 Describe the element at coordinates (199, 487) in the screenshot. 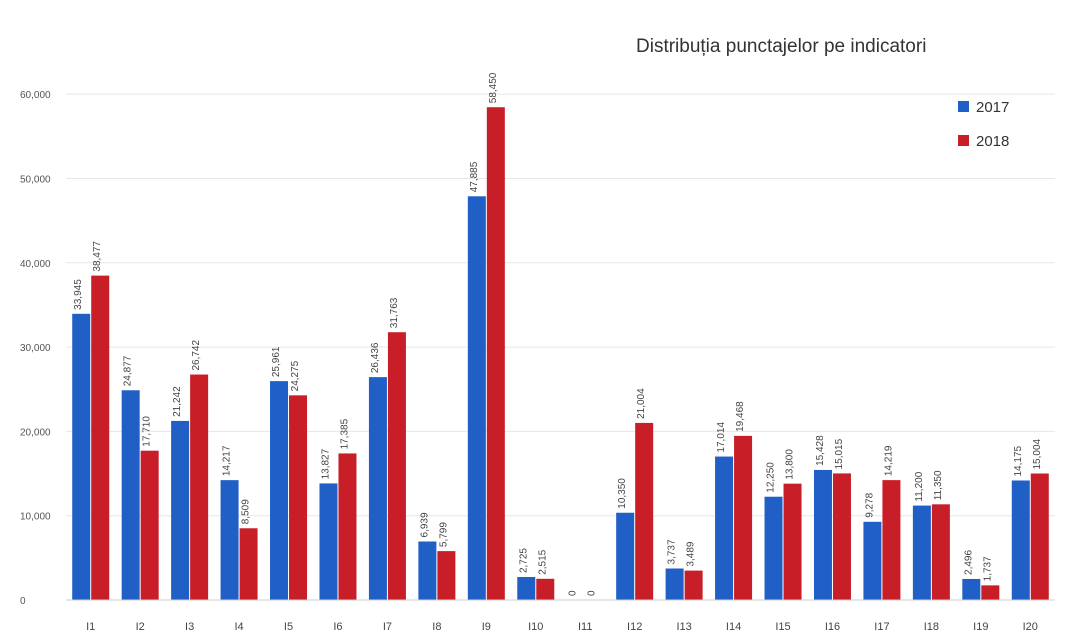

I see `bar-2018-I3` at that location.